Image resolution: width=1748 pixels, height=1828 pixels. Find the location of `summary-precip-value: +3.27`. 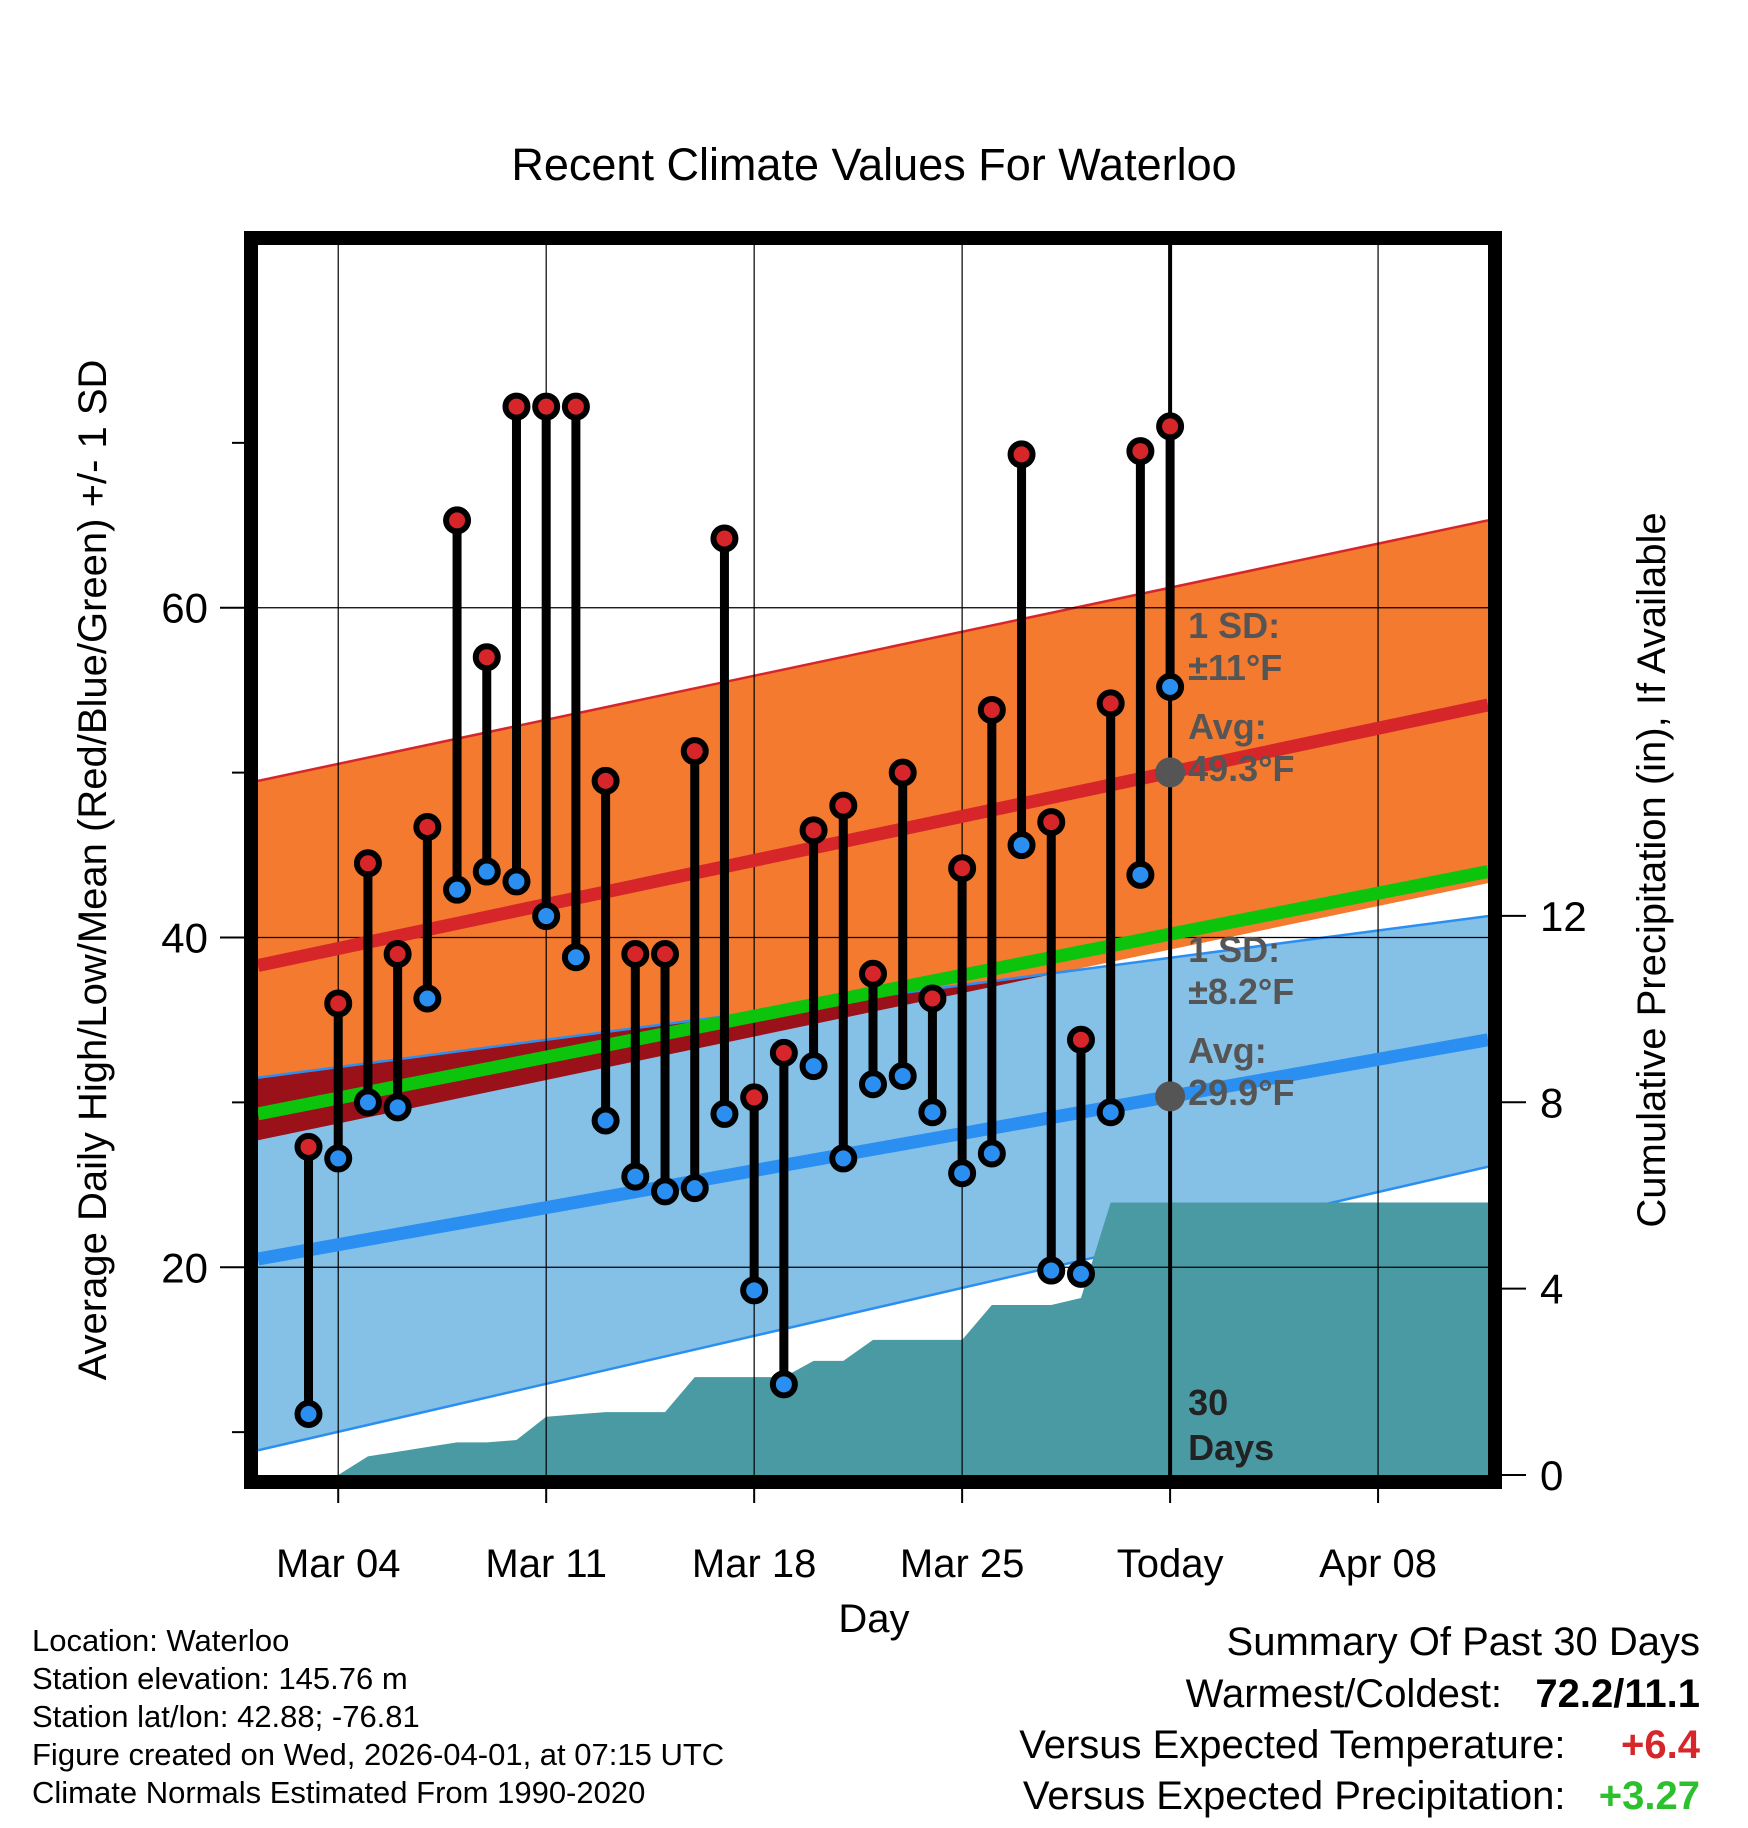

summary-precip-value: +3.27 is located at coordinates (1649, 1796).